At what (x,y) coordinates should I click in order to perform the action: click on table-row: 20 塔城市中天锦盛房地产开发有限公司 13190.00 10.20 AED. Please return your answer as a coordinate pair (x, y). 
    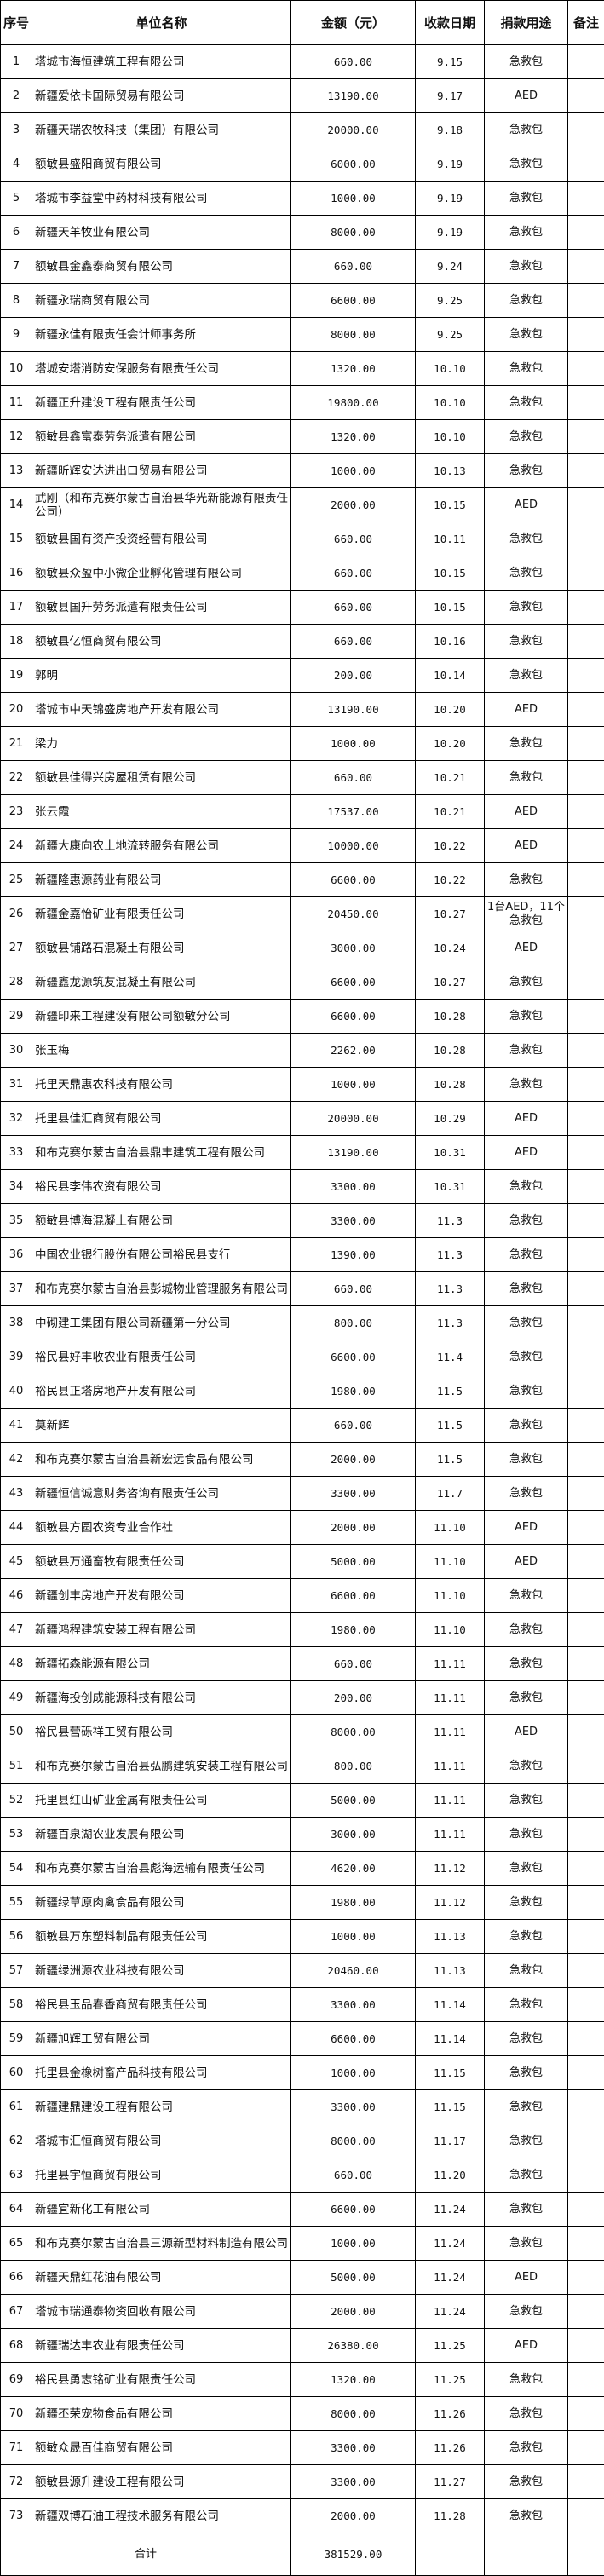
    Looking at the image, I should click on (302, 709).